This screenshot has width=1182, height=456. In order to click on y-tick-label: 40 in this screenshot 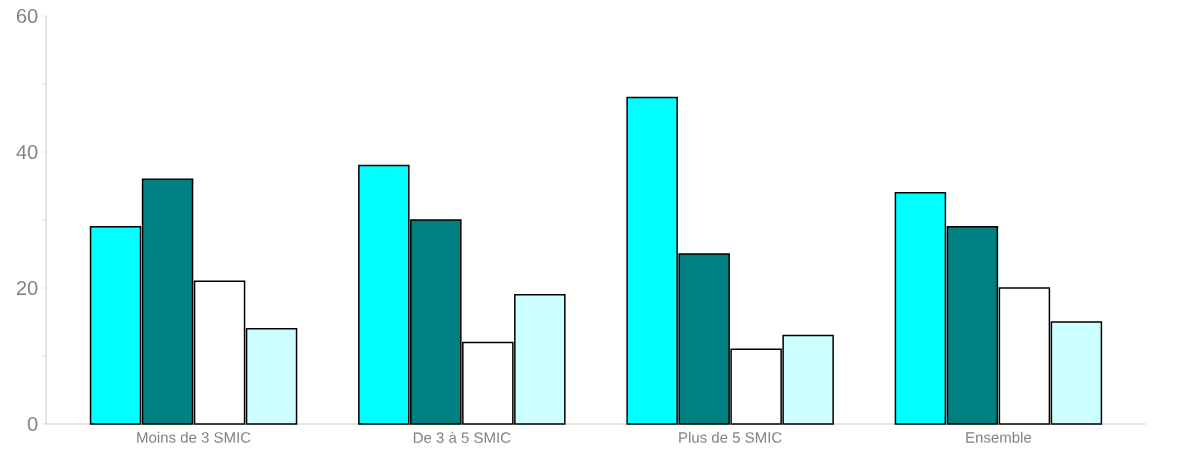, I will do `click(27, 152)`.